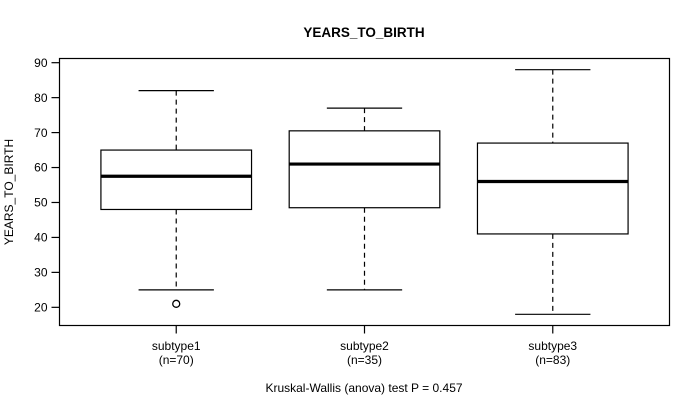 The width and height of the screenshot is (700, 400). I want to click on y-tick-label-60: 60, so click(41, 168).